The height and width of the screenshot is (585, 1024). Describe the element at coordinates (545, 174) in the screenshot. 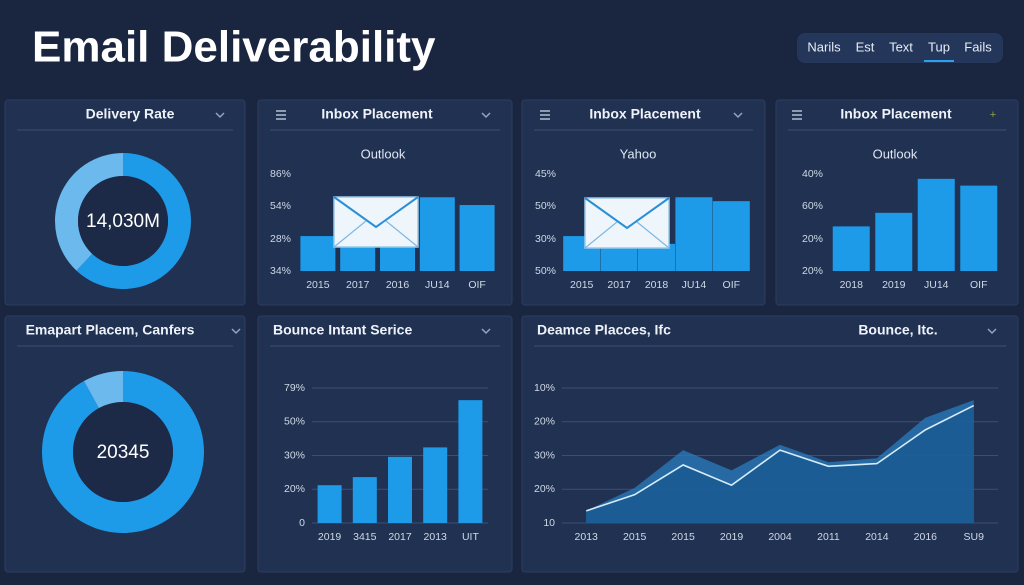

I see `y-tick-label: 45%` at that location.